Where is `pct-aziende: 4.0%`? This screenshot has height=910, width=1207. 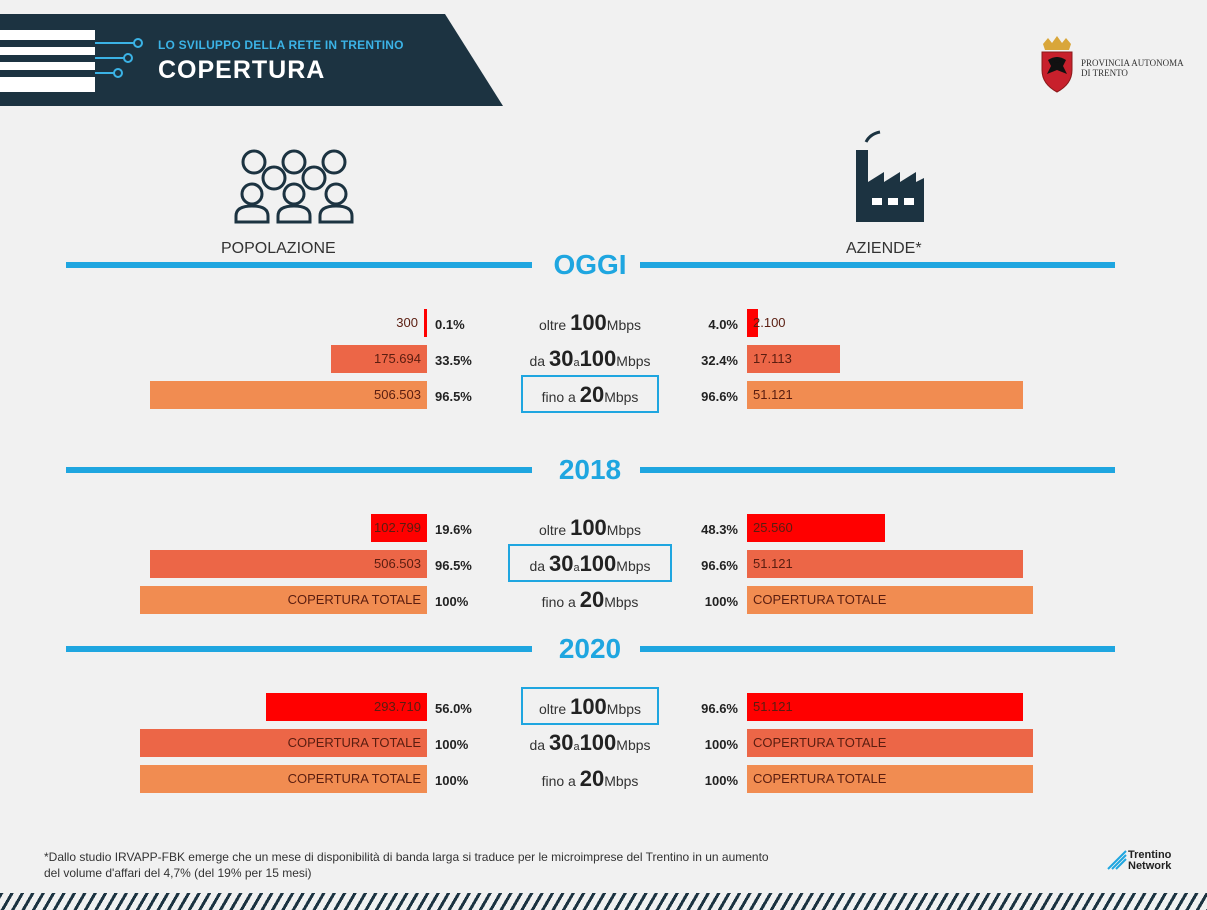
pct-aziende: 4.0% is located at coordinates (723, 324).